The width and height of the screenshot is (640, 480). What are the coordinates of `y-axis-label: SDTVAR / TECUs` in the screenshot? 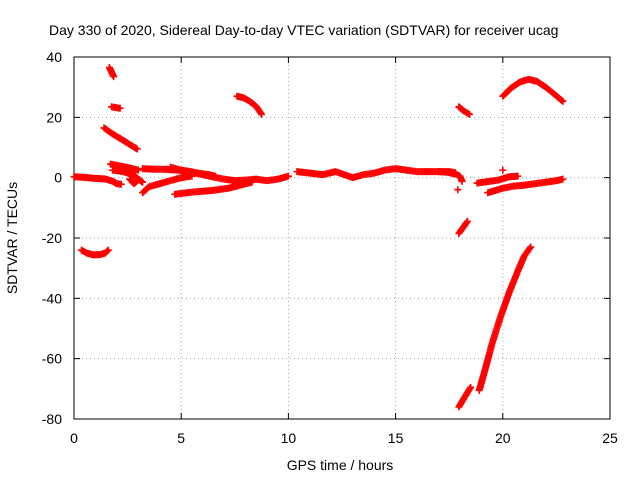 It's located at (12, 238).